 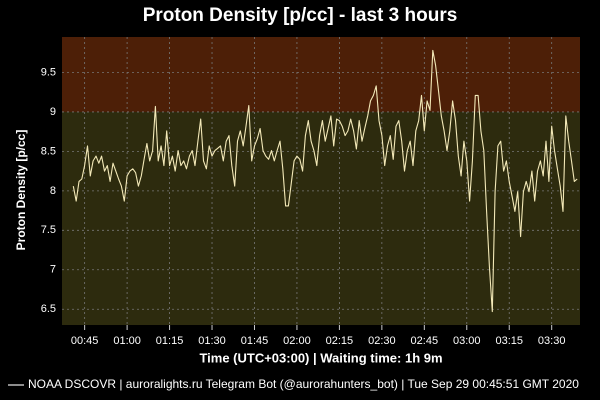 What do you see at coordinates (53, 112) in the screenshot?
I see `y-tick-label: 9` at bounding box center [53, 112].